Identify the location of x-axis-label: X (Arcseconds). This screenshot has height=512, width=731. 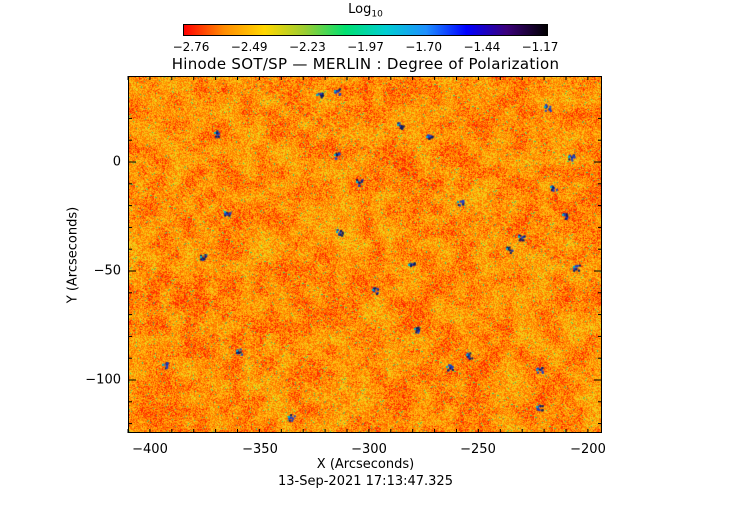
(365, 464).